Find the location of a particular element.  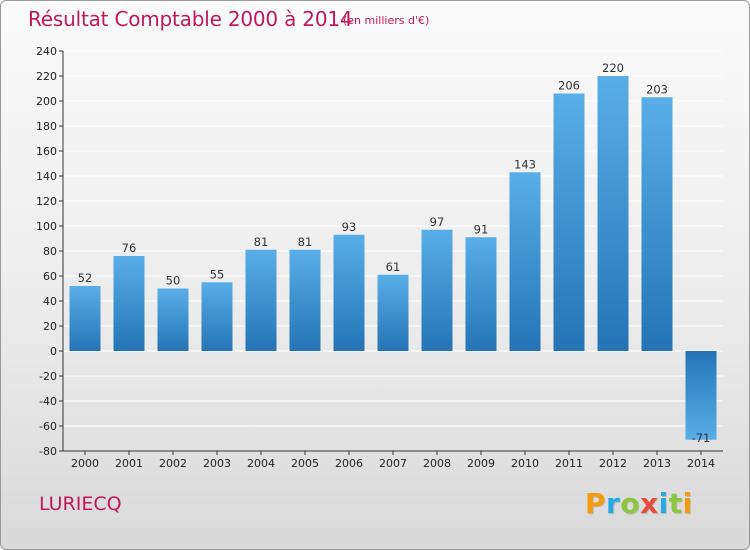

bar-value-label: 93 is located at coordinates (349, 227).